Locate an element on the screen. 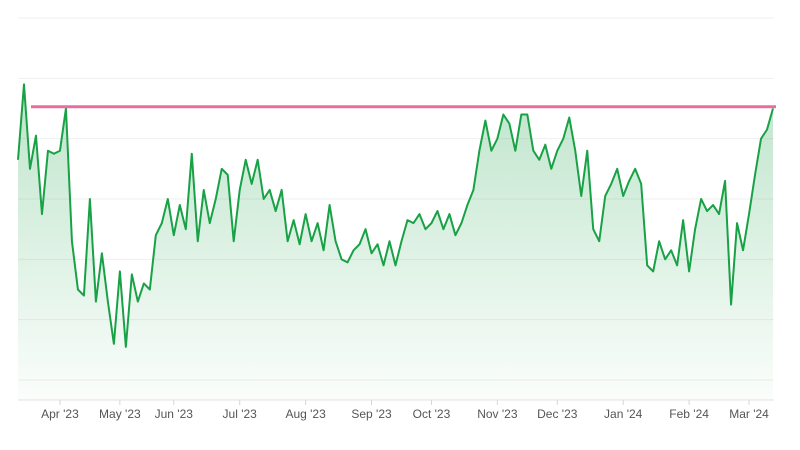 This screenshot has width=800, height=450. x-tick-label: Aug '23 is located at coordinates (305, 414).